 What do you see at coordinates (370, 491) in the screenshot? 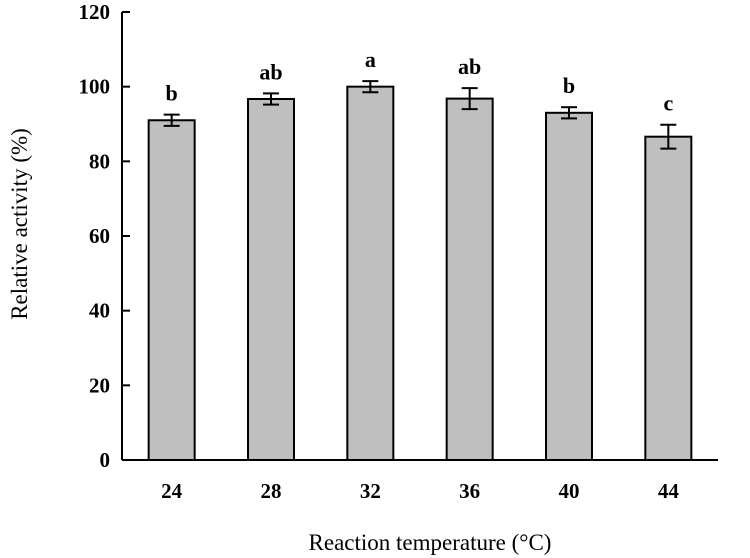
I see `x-tick-label: 32` at bounding box center [370, 491].